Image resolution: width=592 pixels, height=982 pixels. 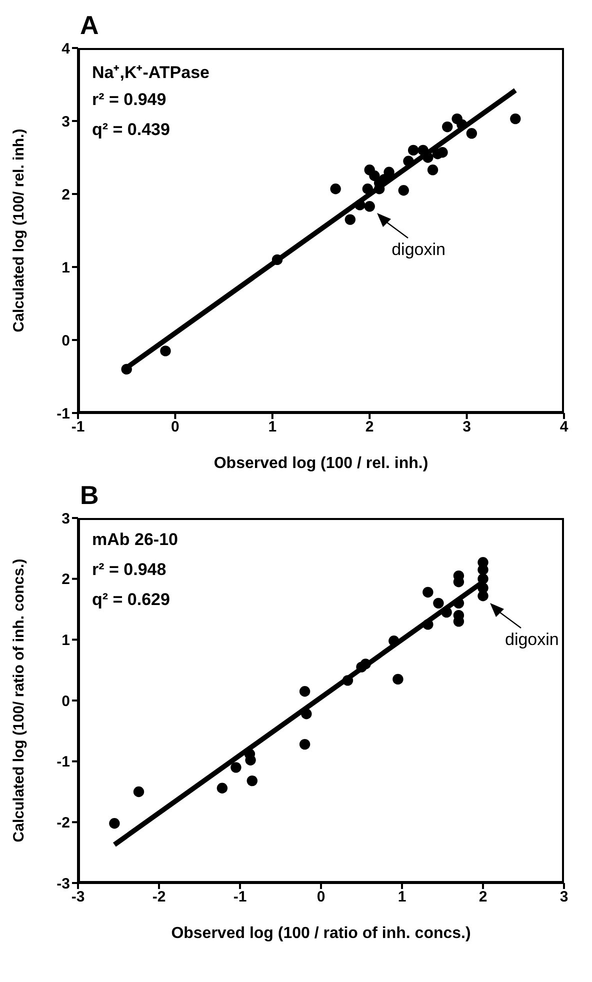 I want to click on x-axis-title: Observed log (100 / ratio of inh. concs.), so click(x=321, y=933).